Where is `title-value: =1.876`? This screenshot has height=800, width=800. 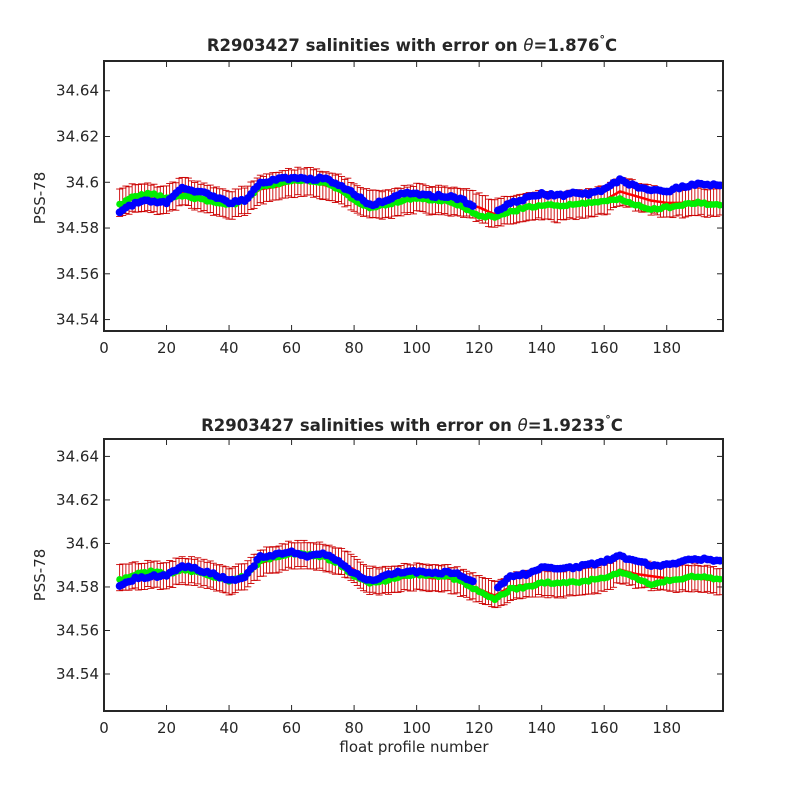 title-value: =1.876 is located at coordinates (567, 45).